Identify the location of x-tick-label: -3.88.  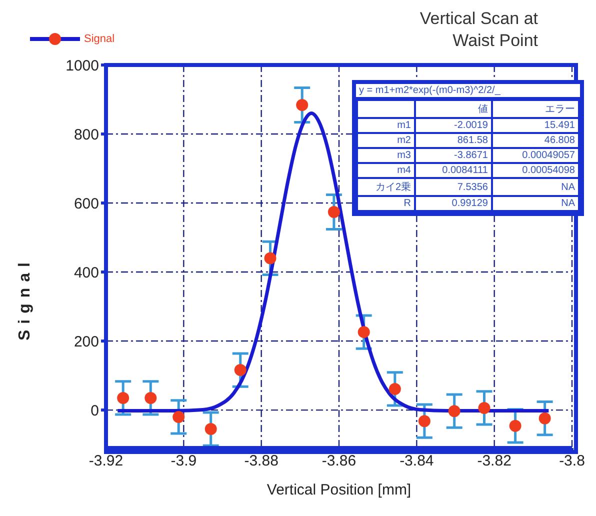
(261, 461).